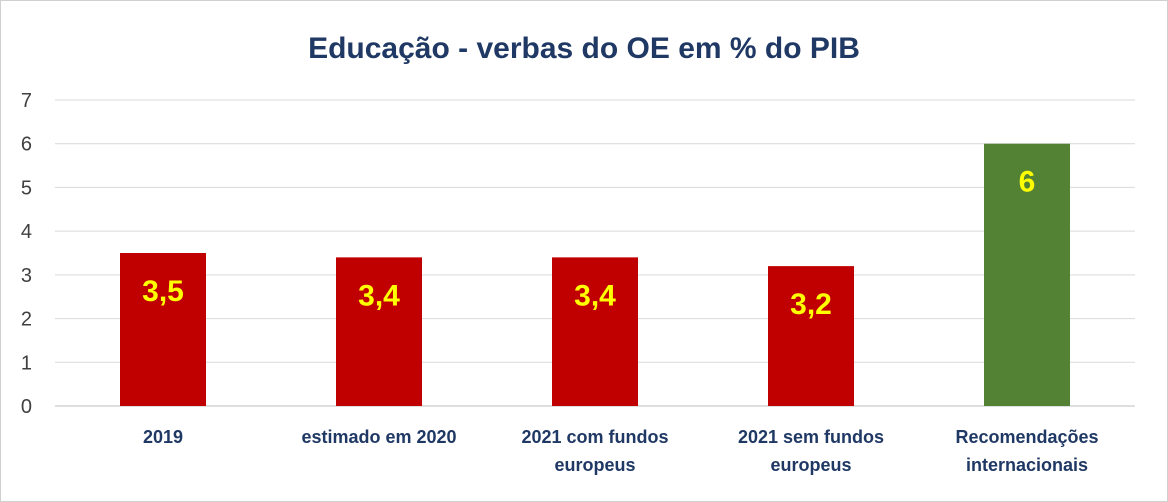 Image resolution: width=1168 pixels, height=502 pixels. What do you see at coordinates (811, 451) in the screenshot?
I see `x-tick-label: 2021 sem fundos europeus` at bounding box center [811, 451].